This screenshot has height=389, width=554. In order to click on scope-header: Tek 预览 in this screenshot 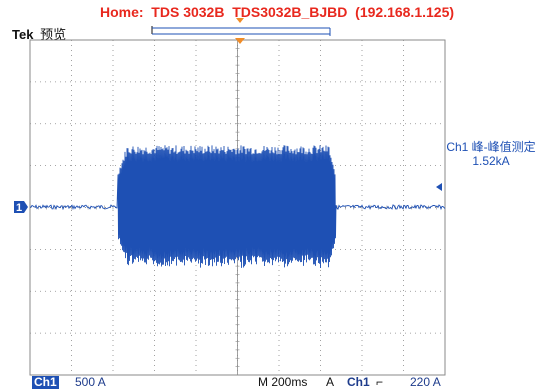, I will do `click(39, 33)`.